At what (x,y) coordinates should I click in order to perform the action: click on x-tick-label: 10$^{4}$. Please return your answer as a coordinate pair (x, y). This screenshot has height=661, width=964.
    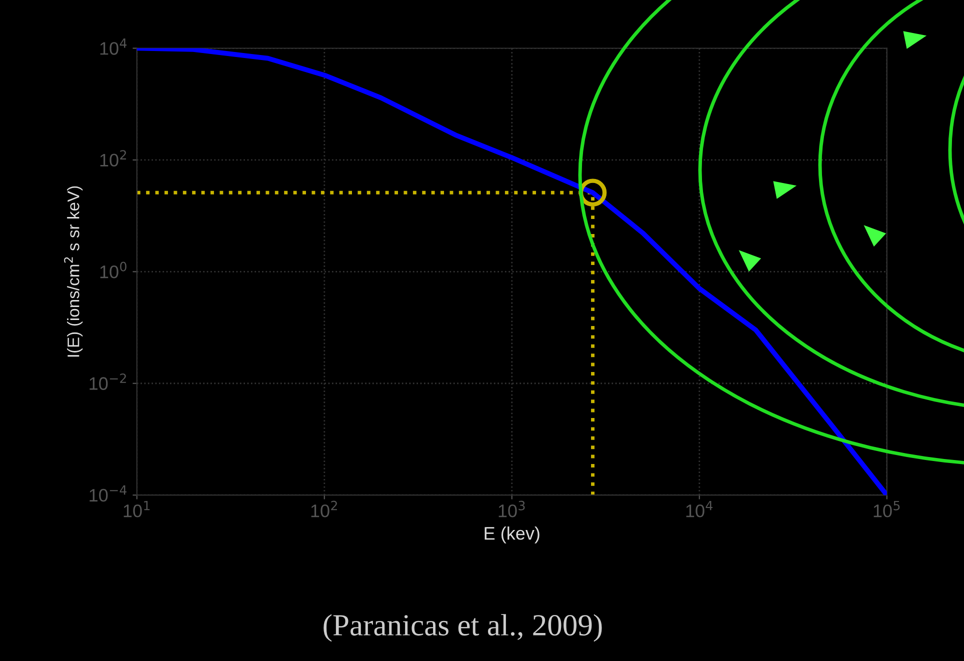
    Looking at the image, I should click on (699, 509).